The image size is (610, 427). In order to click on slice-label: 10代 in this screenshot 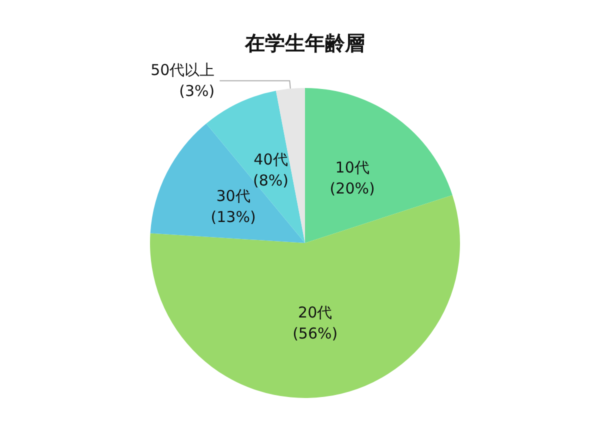, I will do `click(352, 167)`.